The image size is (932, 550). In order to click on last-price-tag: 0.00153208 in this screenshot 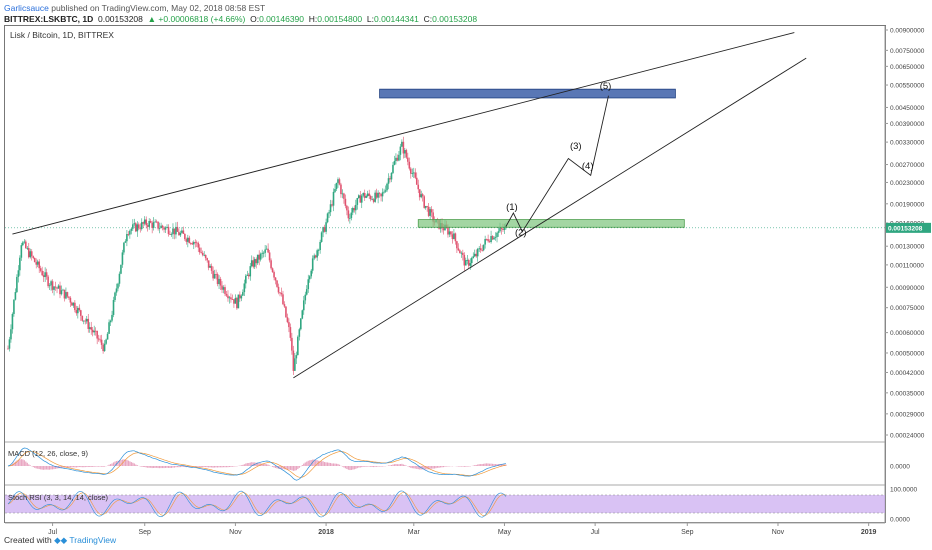, I will do `click(905, 228)`.